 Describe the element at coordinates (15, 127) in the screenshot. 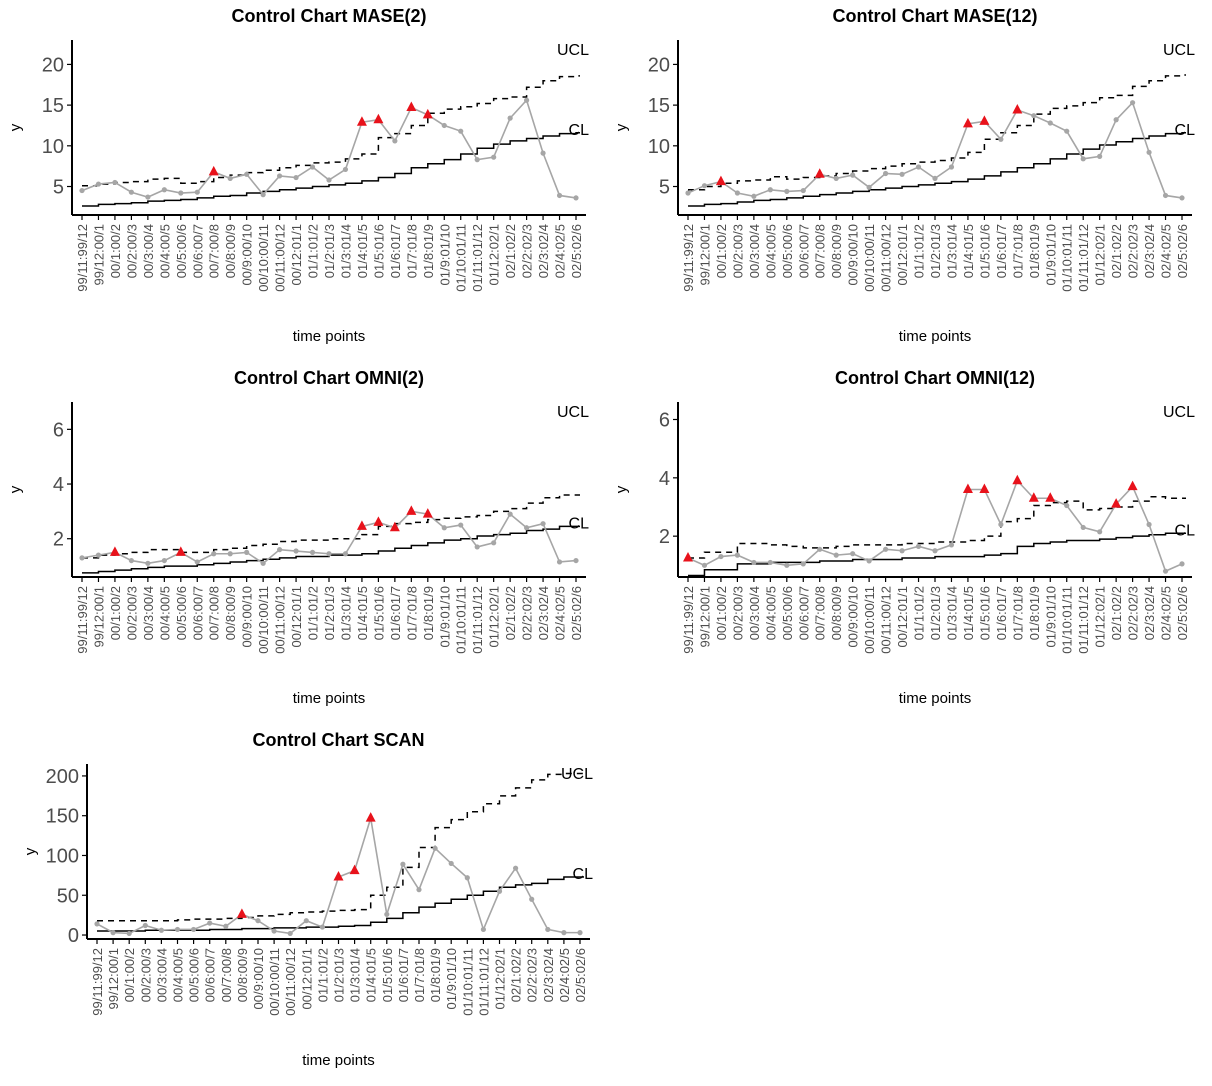

I see `control-chart-mase-2-y-axis-label: y` at that location.